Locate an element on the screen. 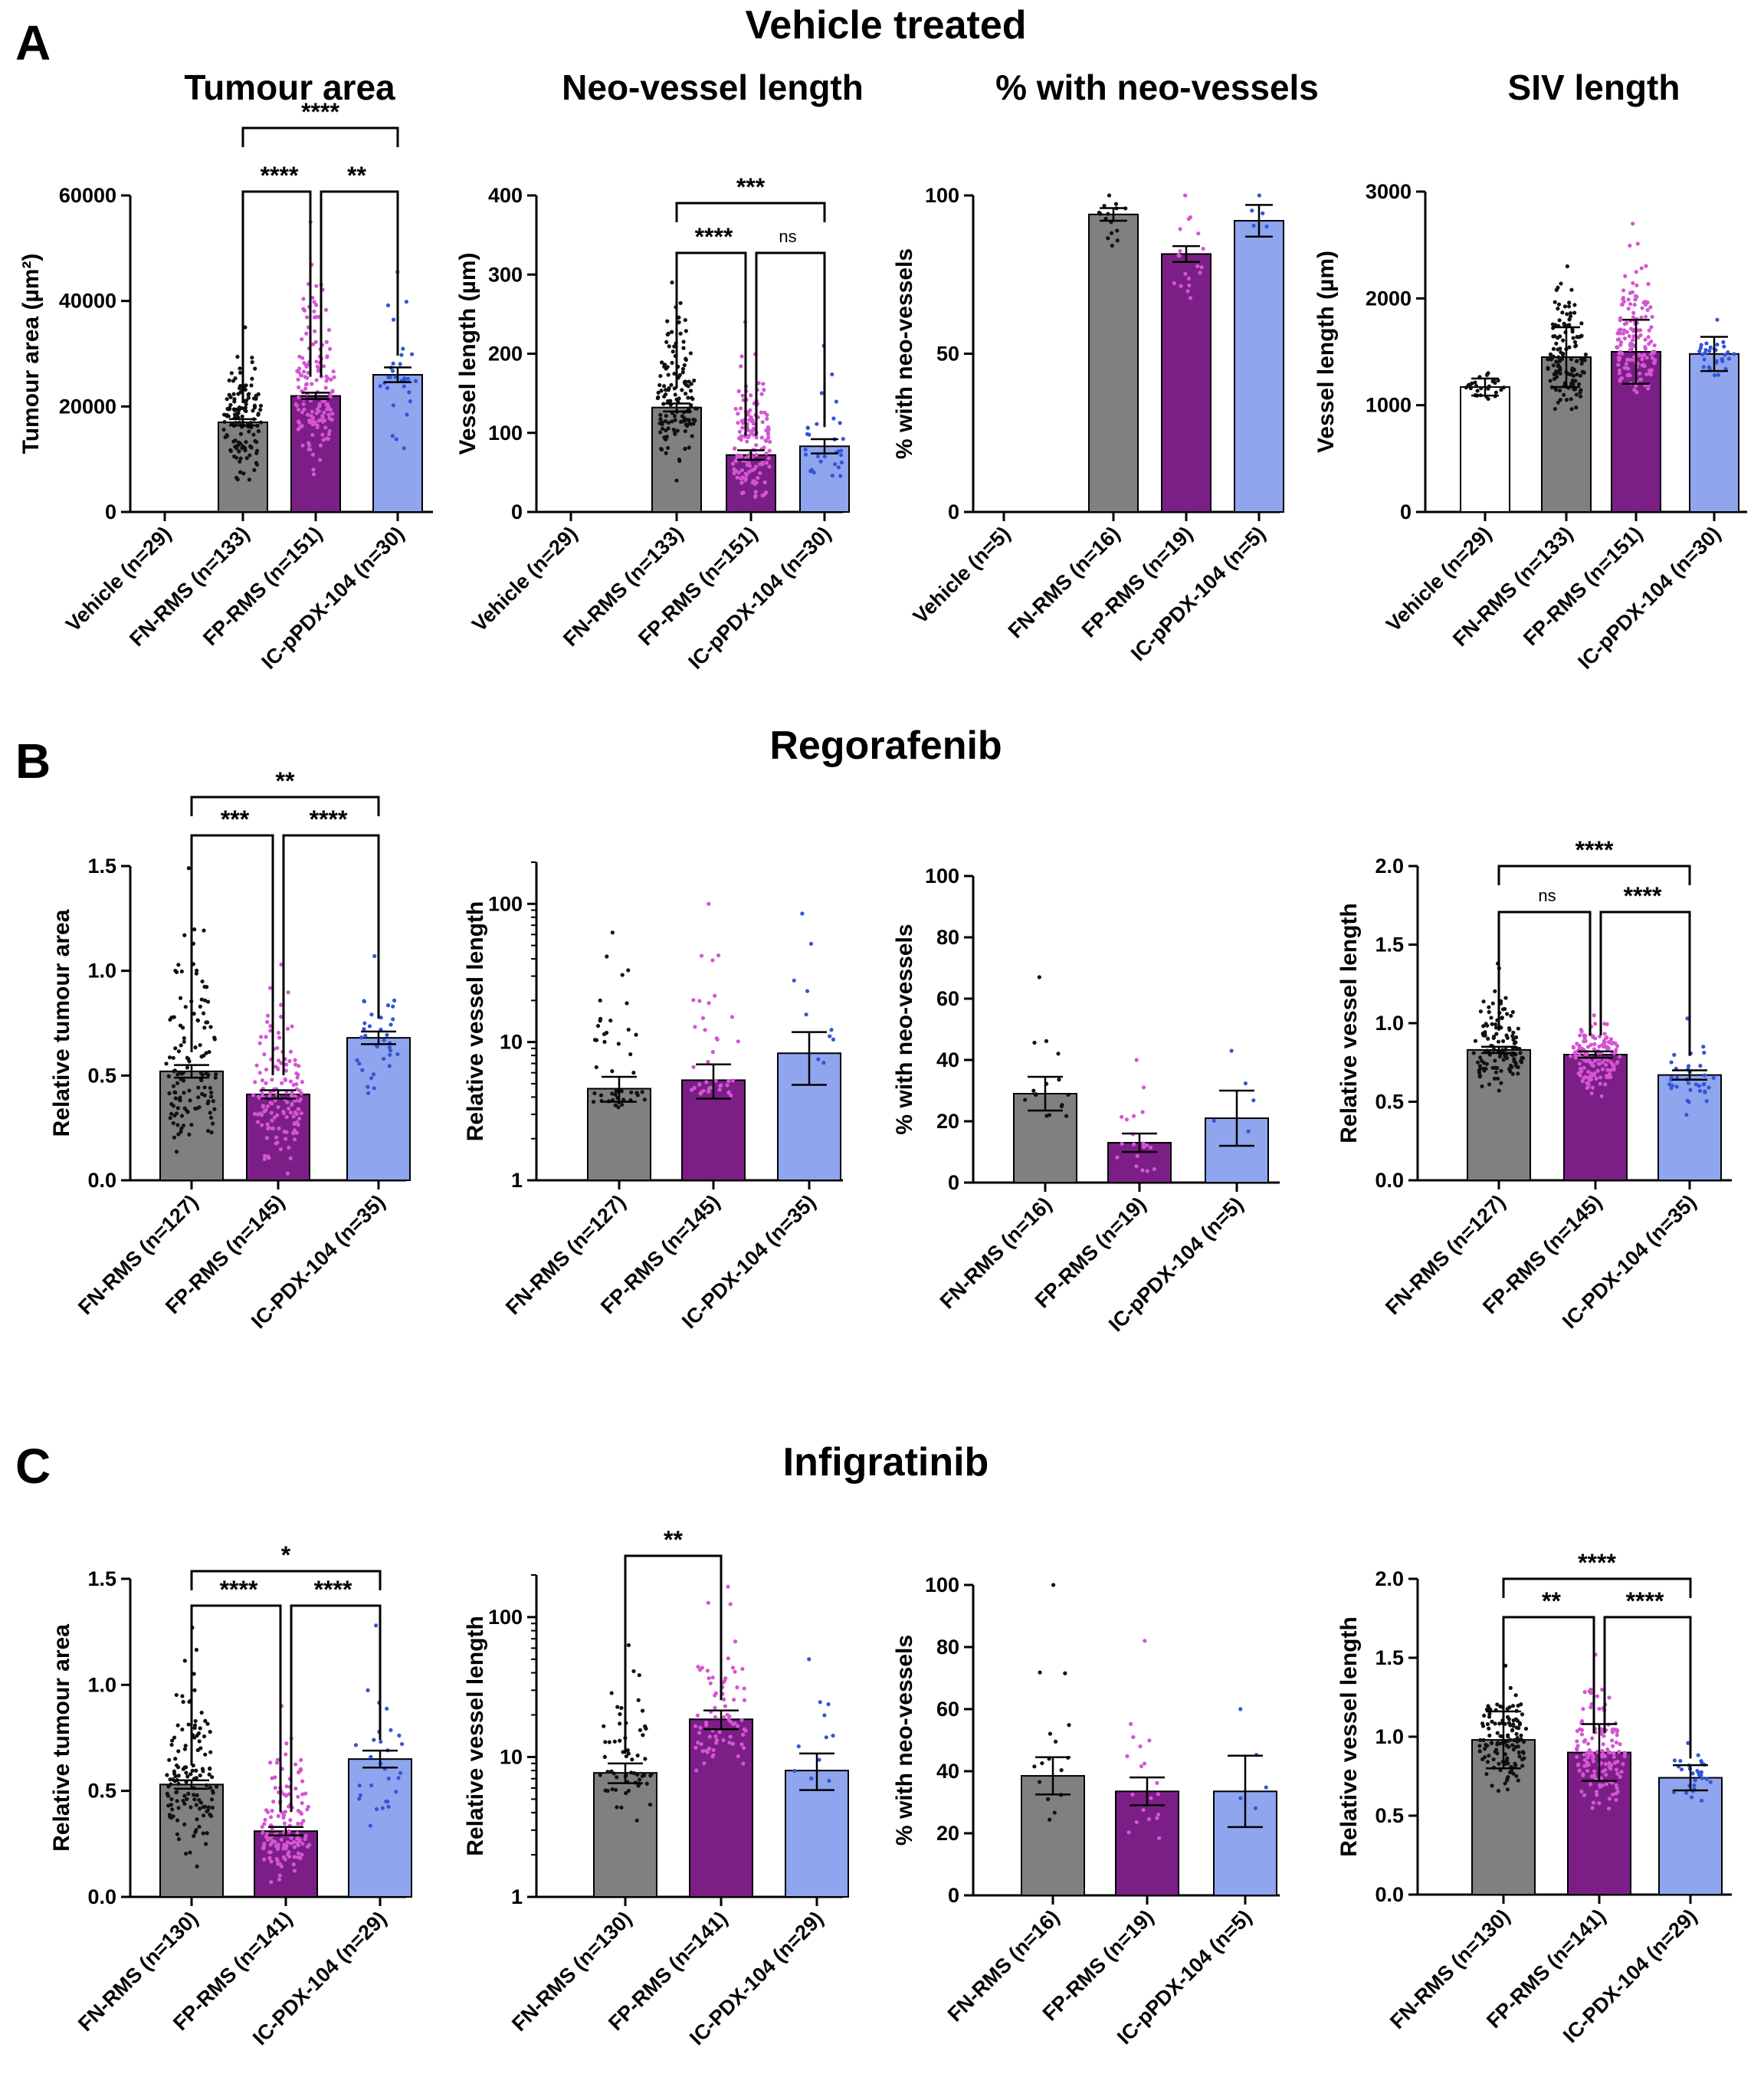  y-tick-label: 100 is located at coordinates (505, 904).